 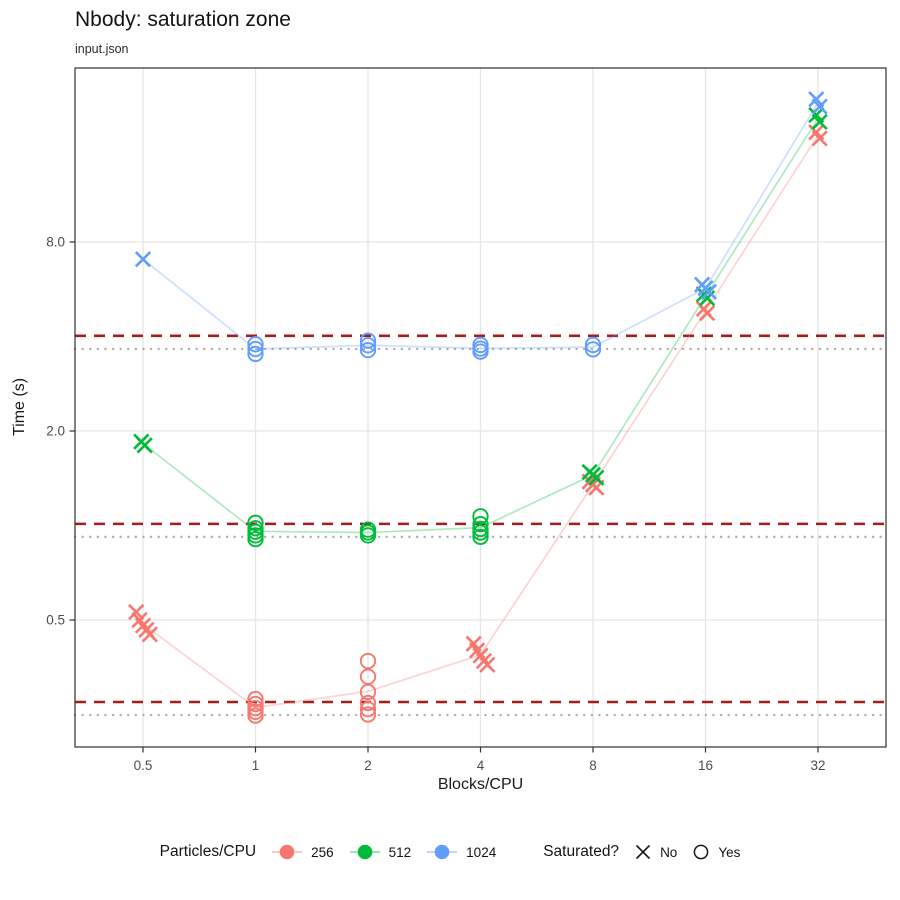 What do you see at coordinates (481, 852) in the screenshot?
I see `legend-item-label: 1024` at bounding box center [481, 852].